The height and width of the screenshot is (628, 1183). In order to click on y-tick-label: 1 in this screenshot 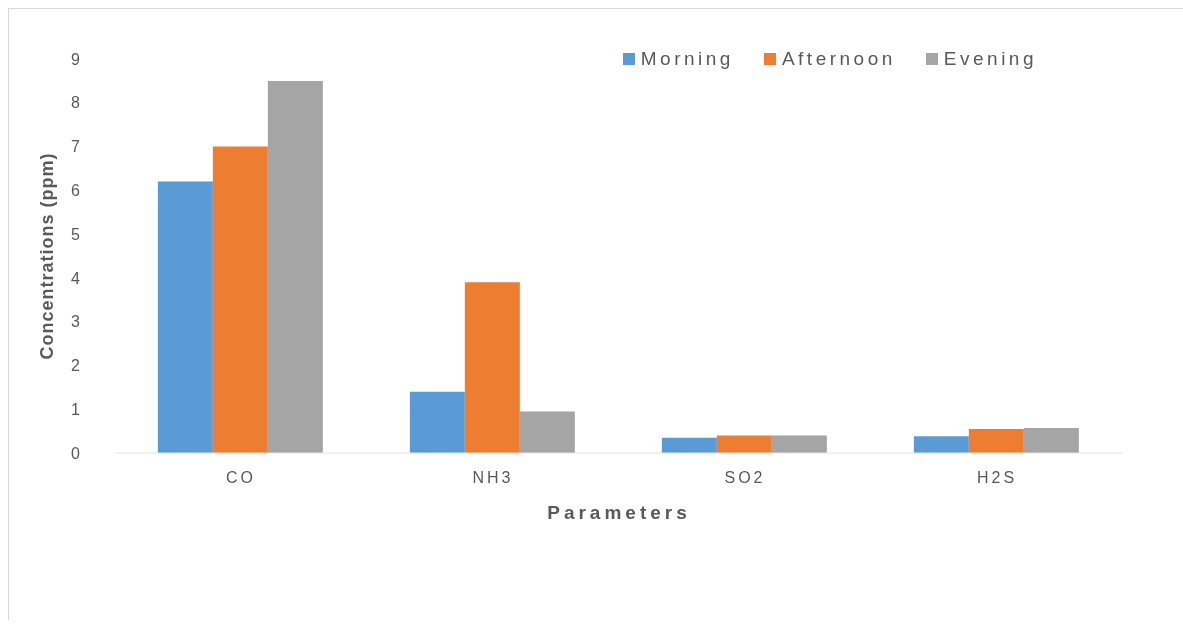, I will do `click(76, 409)`.